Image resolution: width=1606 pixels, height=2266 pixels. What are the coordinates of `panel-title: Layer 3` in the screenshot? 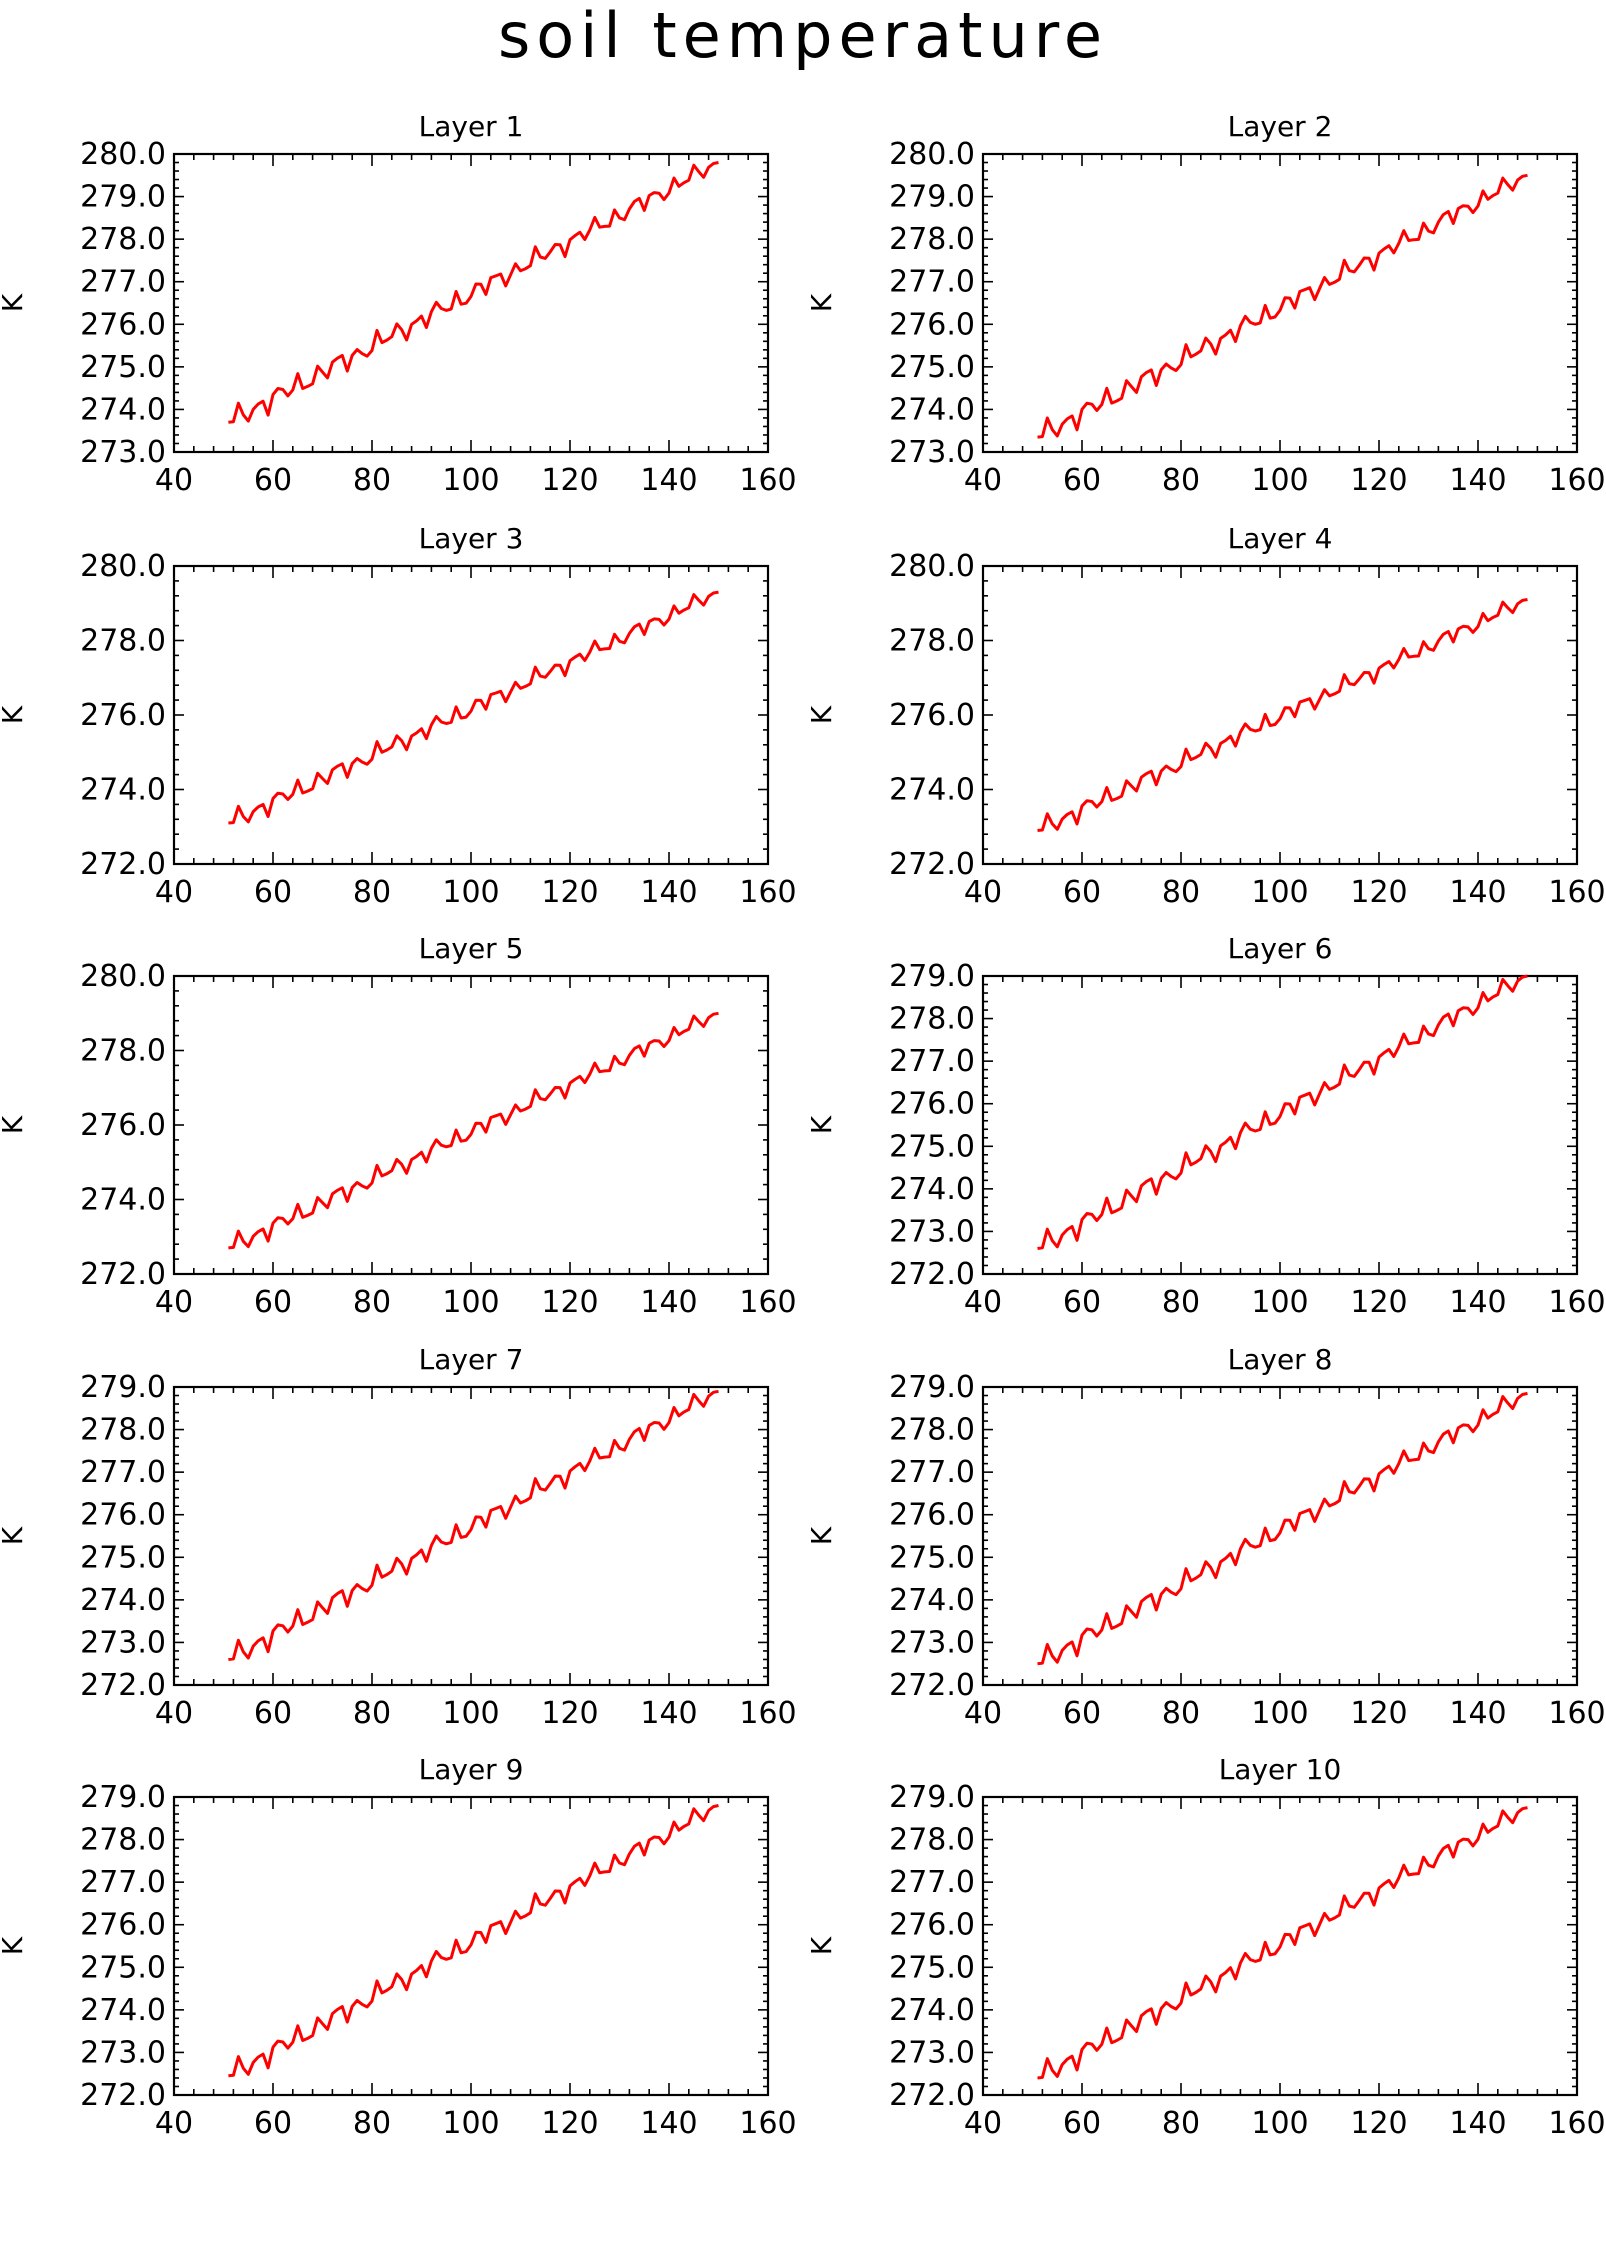 It's located at (471, 538).